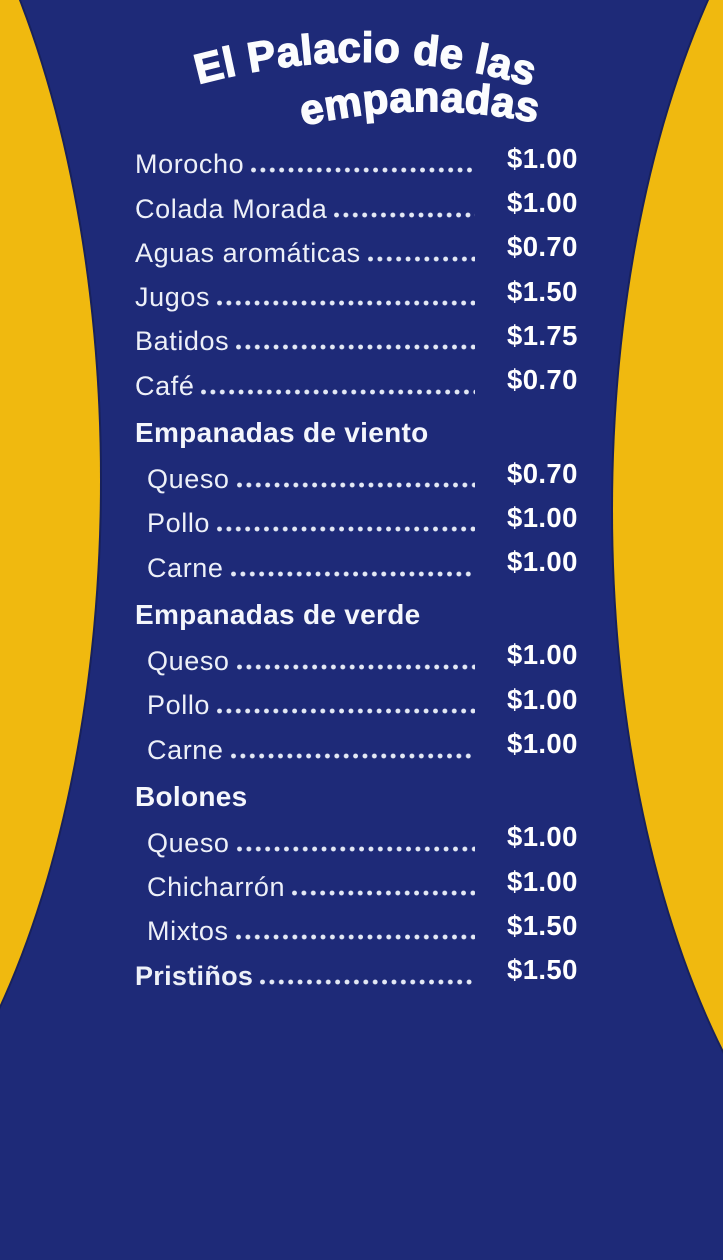 The image size is (723, 1260). I want to click on menu-row: Pristiños $1.50, so click(363, 973).